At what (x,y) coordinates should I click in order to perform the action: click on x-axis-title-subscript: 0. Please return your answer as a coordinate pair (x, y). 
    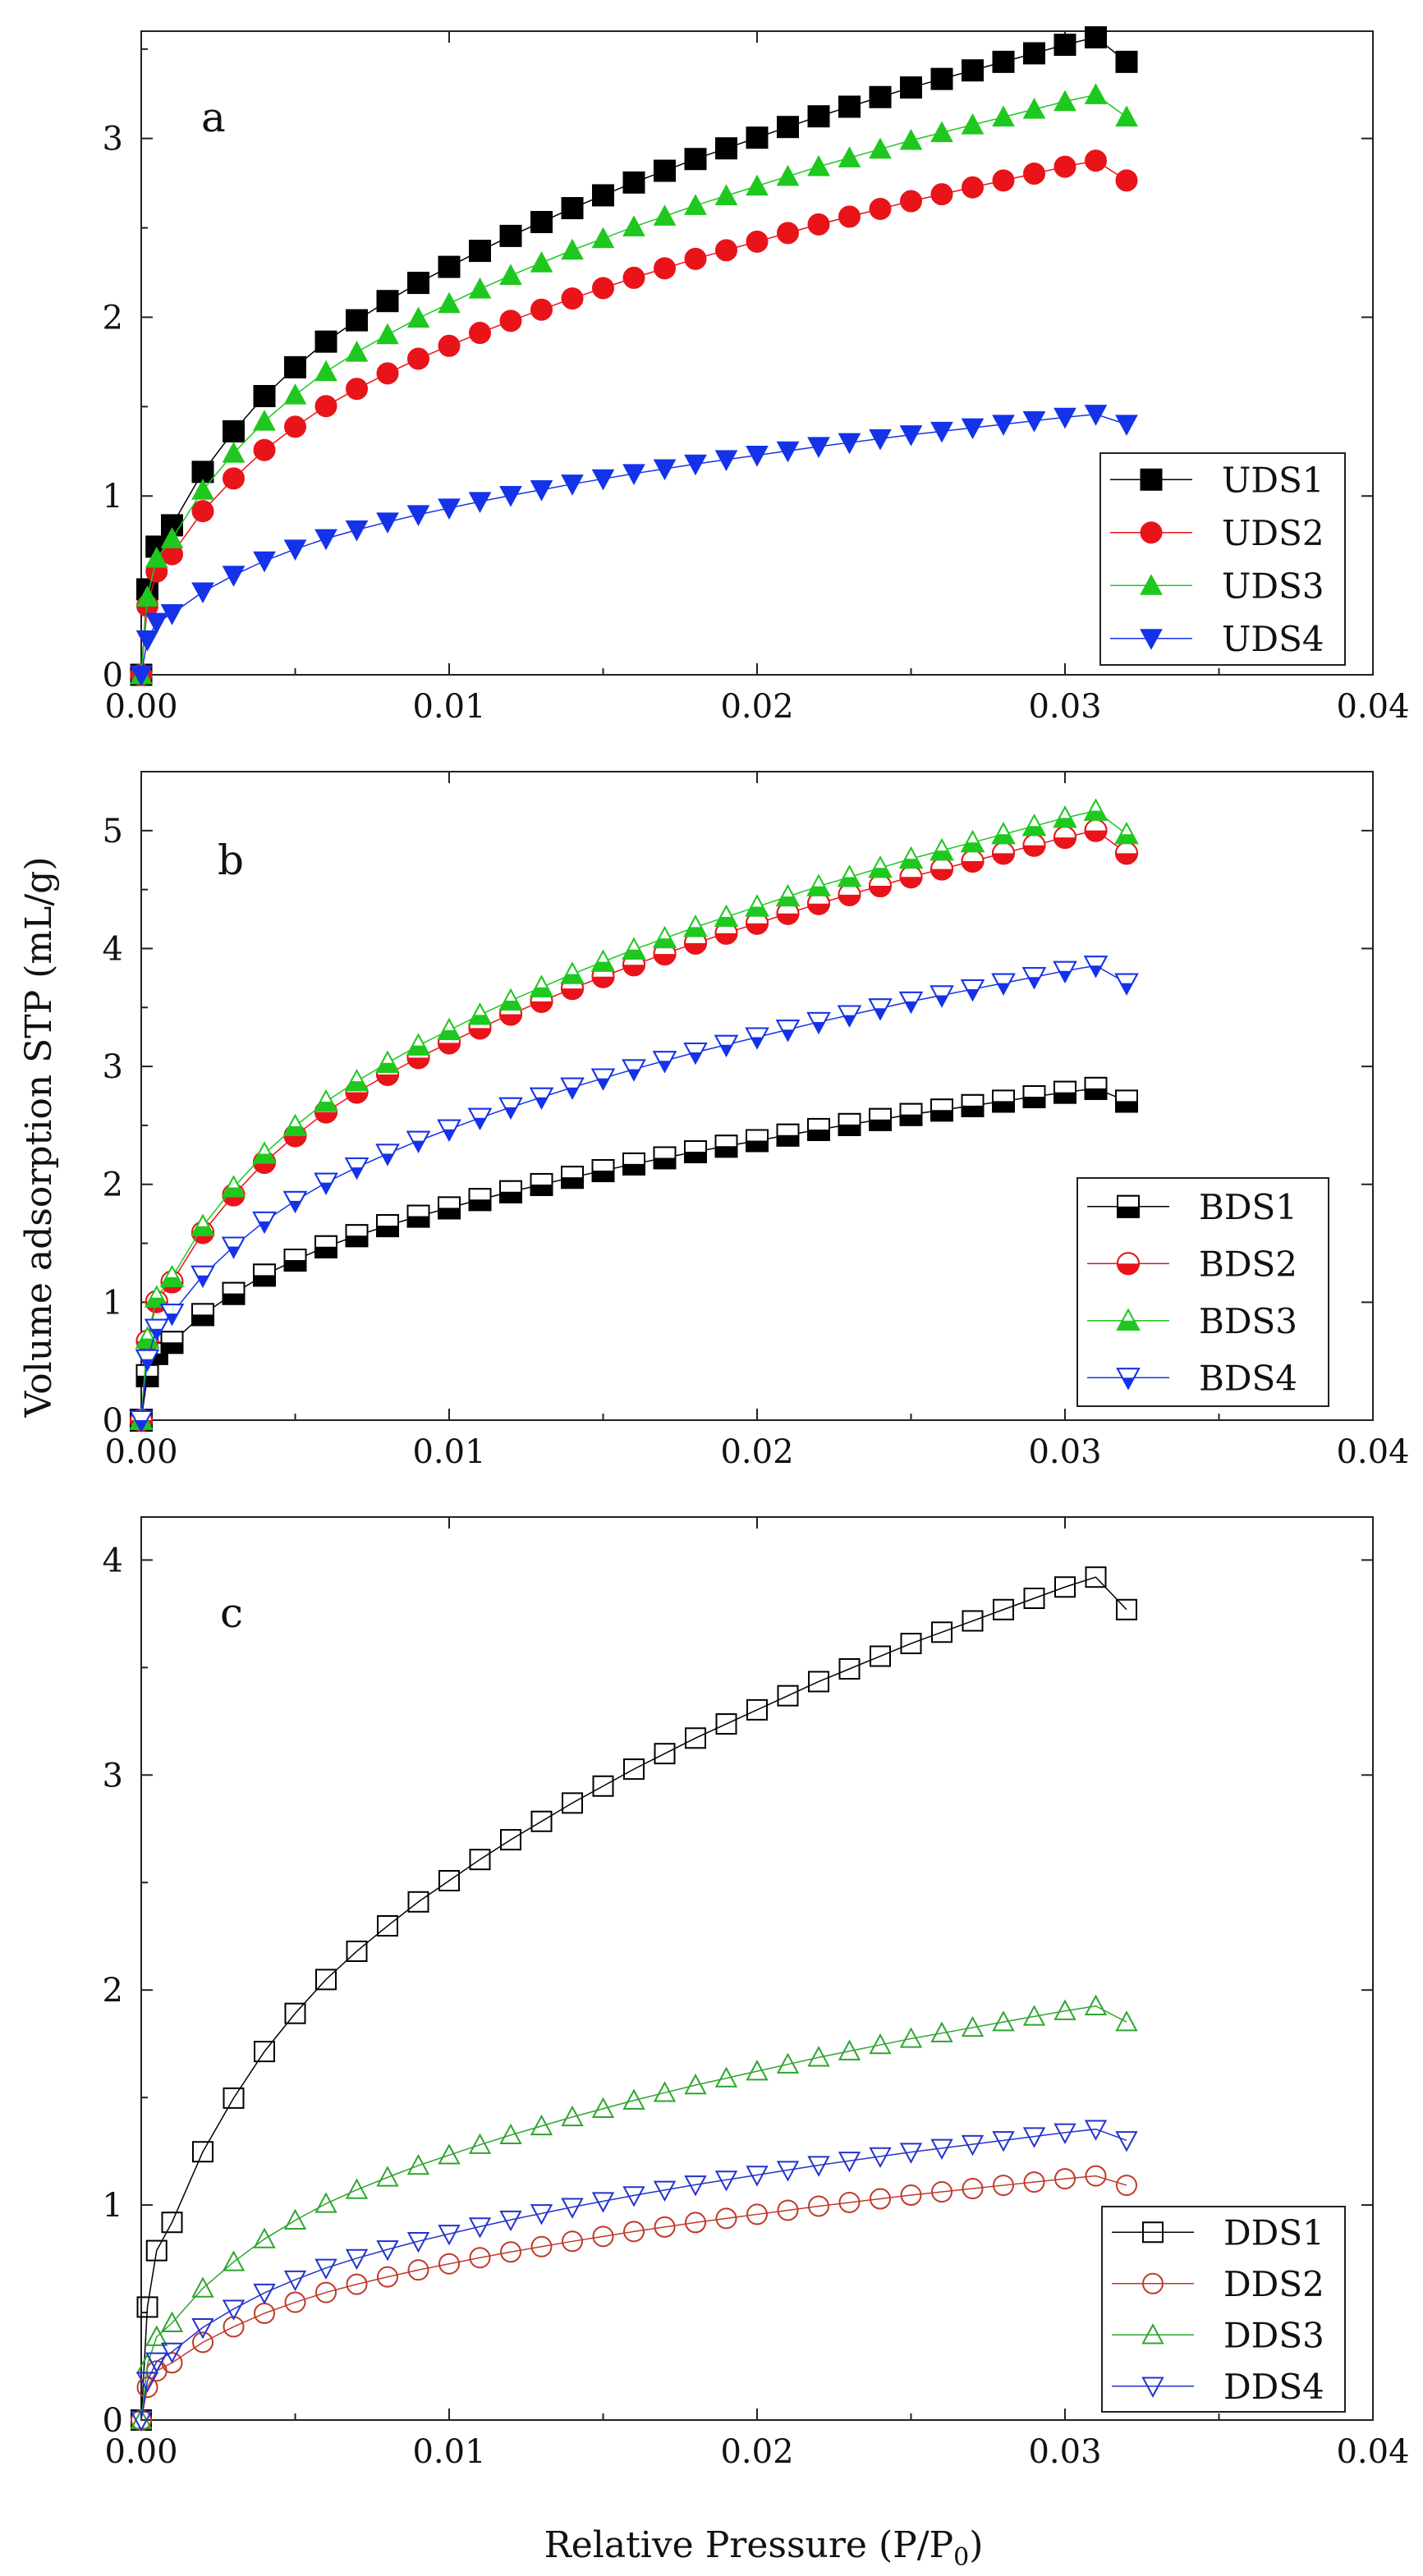
    Looking at the image, I should click on (961, 2557).